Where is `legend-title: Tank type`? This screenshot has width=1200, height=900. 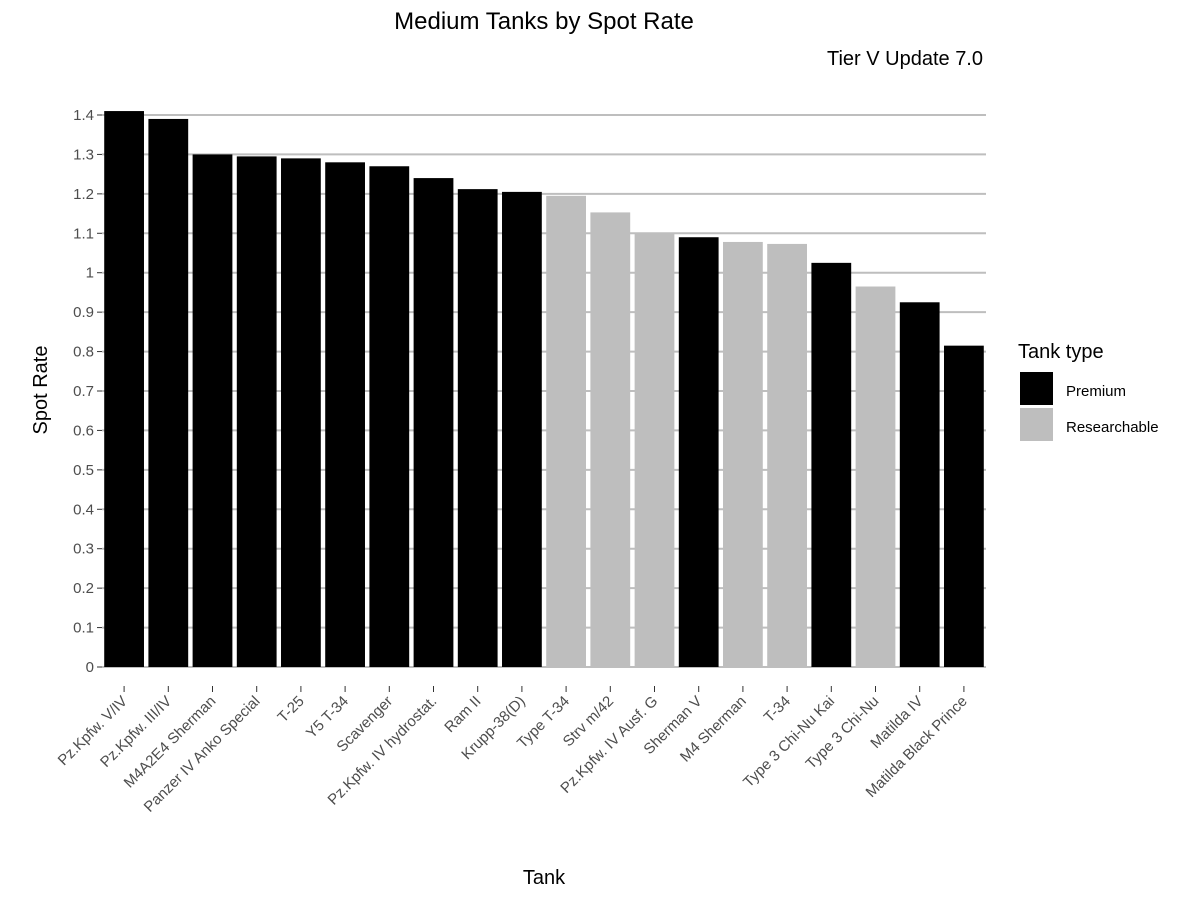
legend-title: Tank type is located at coordinates (1061, 352).